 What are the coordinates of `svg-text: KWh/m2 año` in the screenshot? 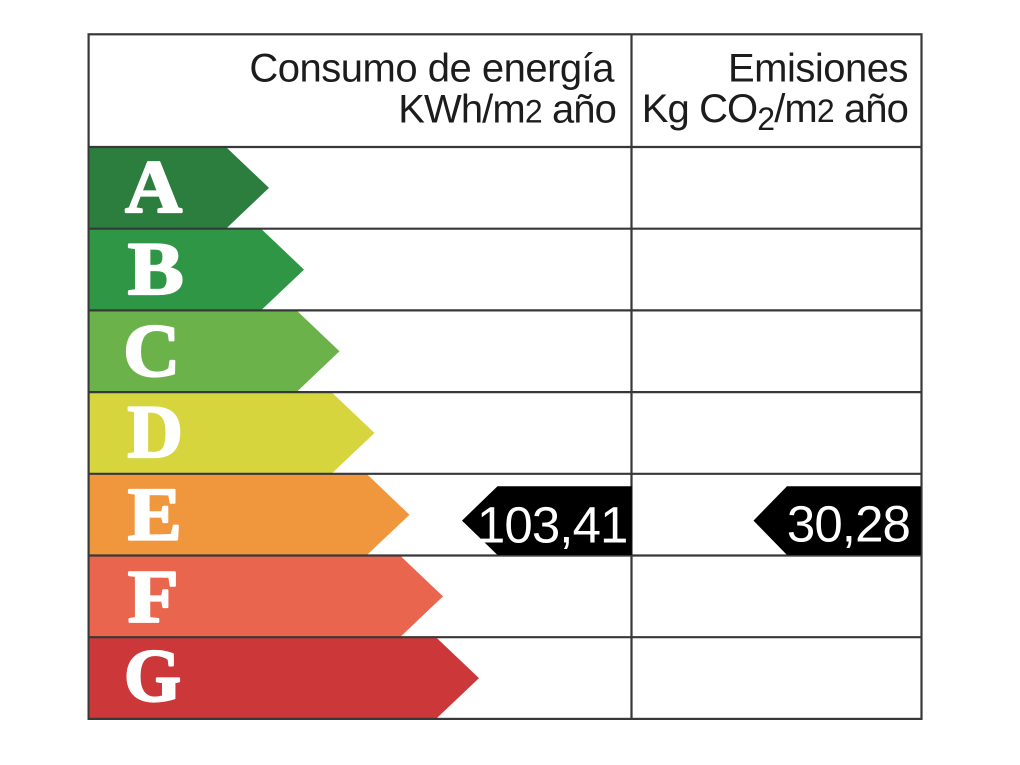 It's located at (507, 110).